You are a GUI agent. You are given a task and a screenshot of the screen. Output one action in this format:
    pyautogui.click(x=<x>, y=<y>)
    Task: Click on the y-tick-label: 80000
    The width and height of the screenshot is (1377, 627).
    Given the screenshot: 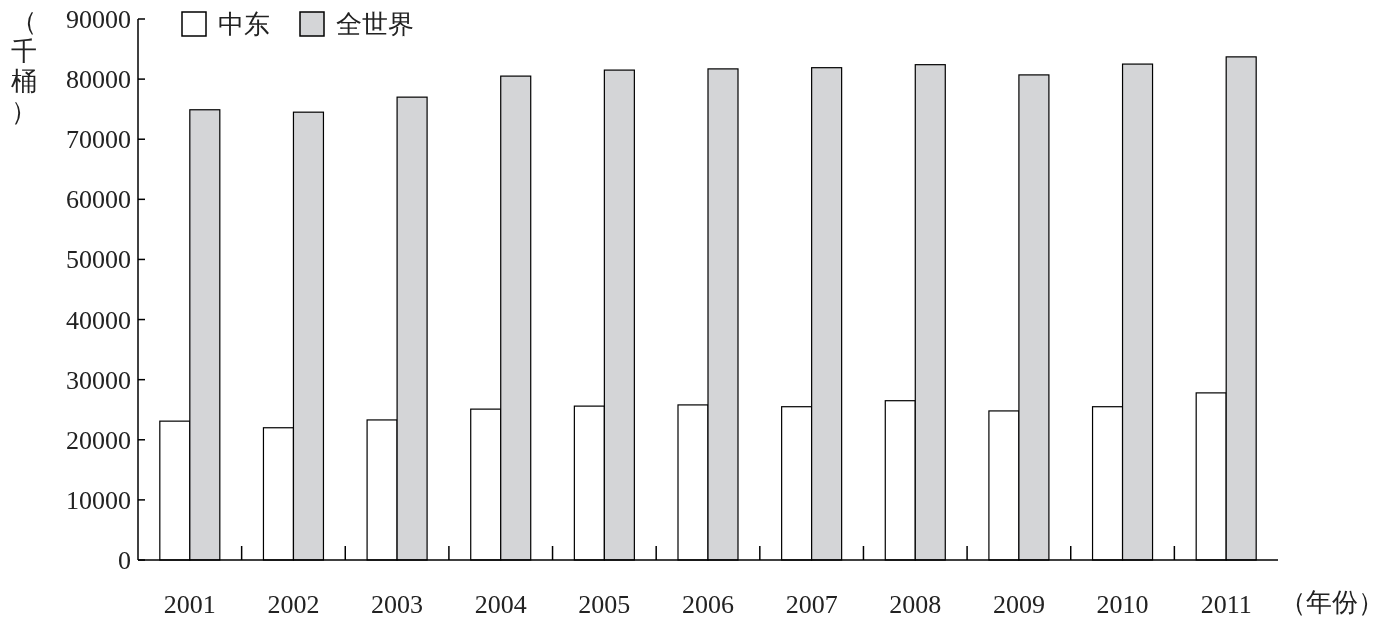 What is the action you would take?
    pyautogui.click(x=98, y=80)
    